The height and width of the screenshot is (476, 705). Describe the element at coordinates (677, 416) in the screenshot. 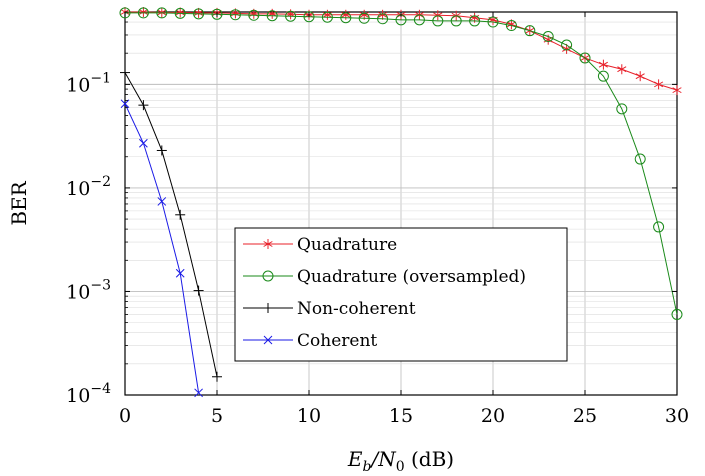

I see `x-tick-label: 30` at that location.